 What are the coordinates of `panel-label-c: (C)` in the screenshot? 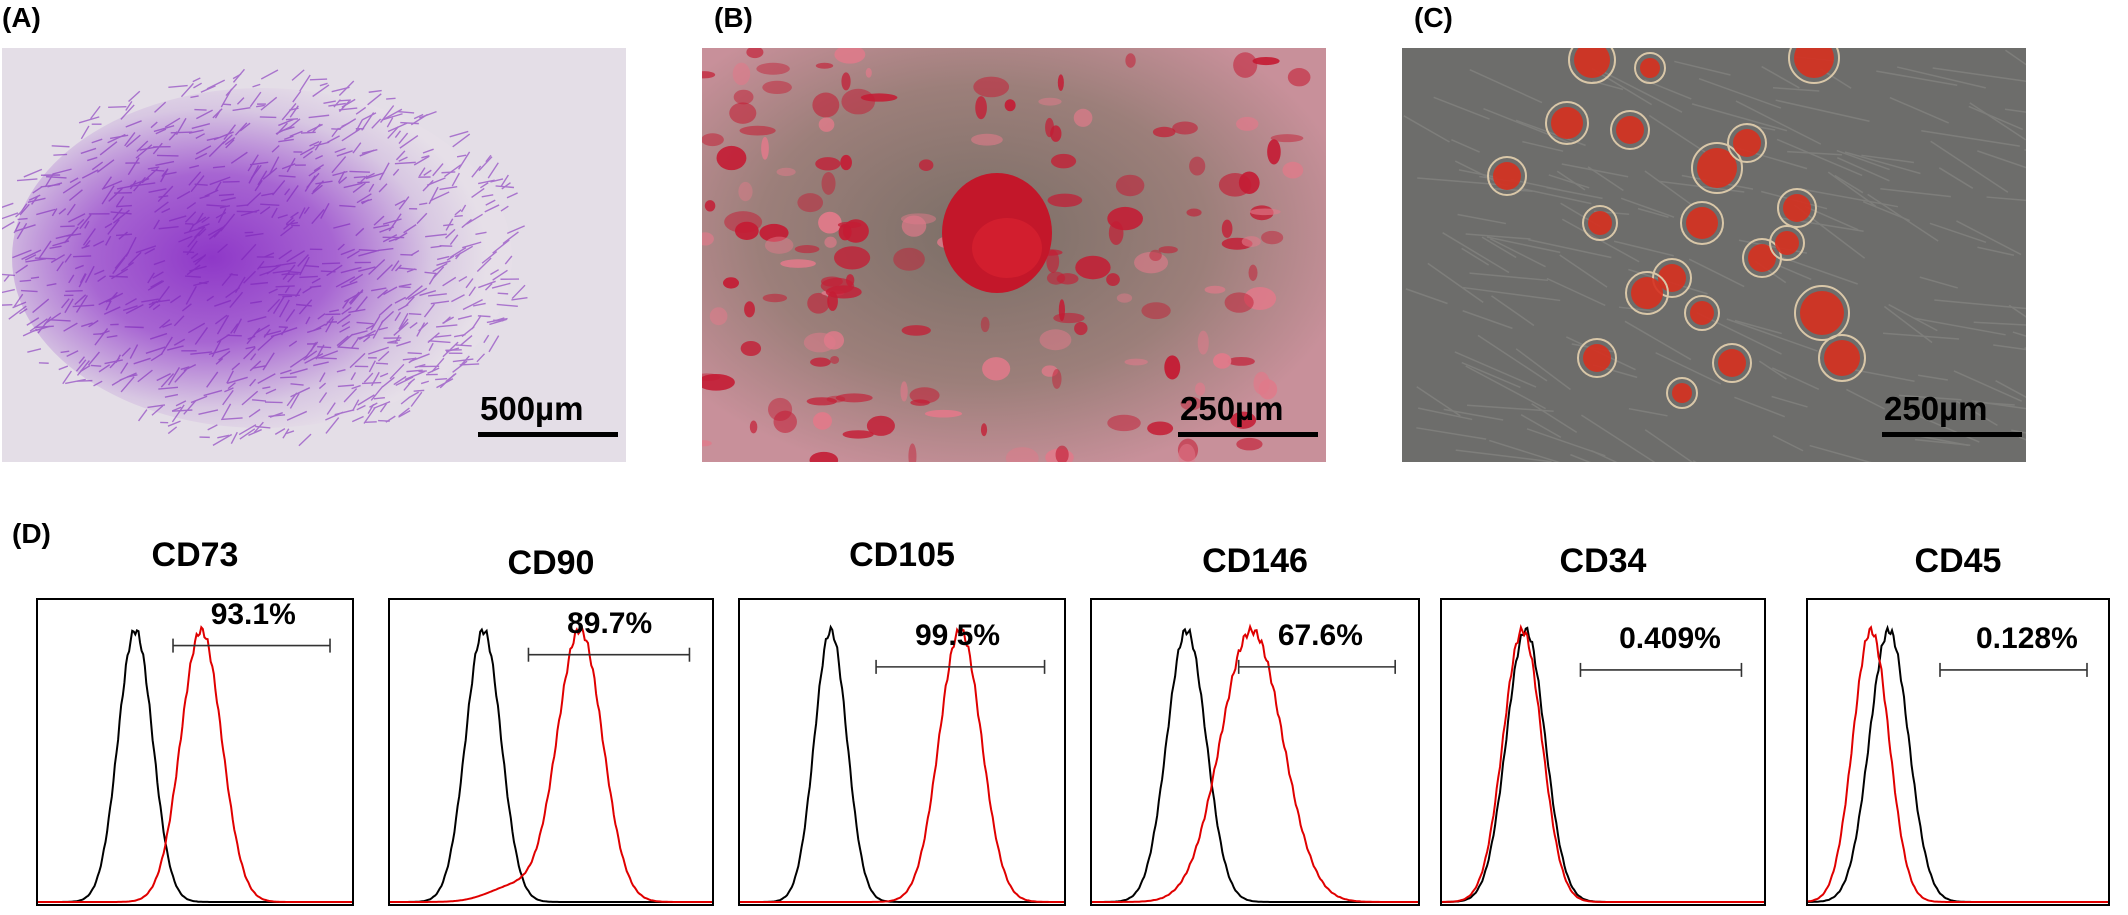 It's located at (1433, 17).